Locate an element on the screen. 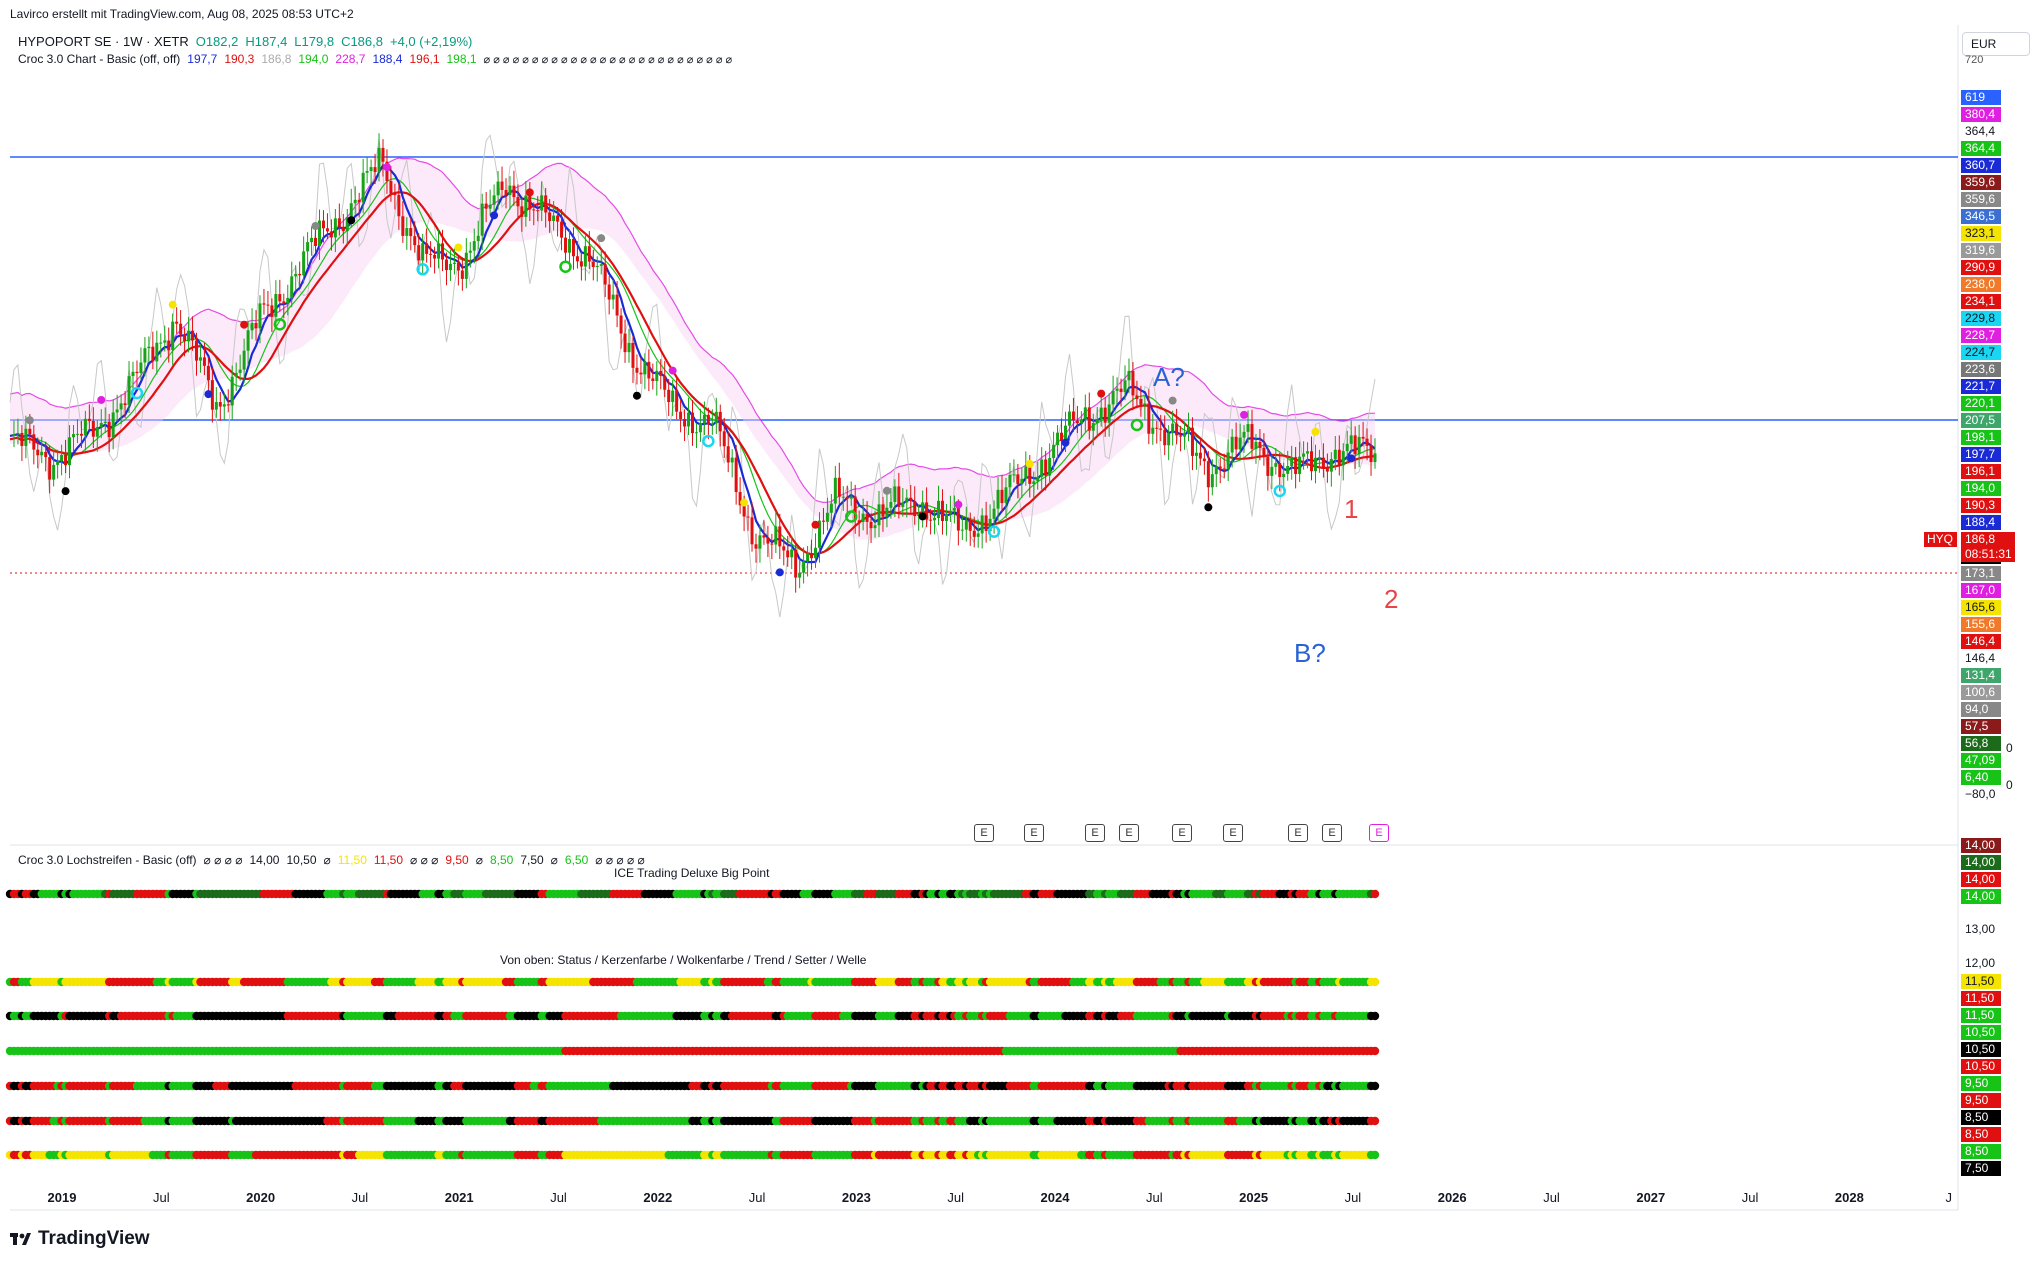 Image resolution: width=2032 pixels, height=1267 pixels. annotation-2: 2 is located at coordinates (1391, 599).